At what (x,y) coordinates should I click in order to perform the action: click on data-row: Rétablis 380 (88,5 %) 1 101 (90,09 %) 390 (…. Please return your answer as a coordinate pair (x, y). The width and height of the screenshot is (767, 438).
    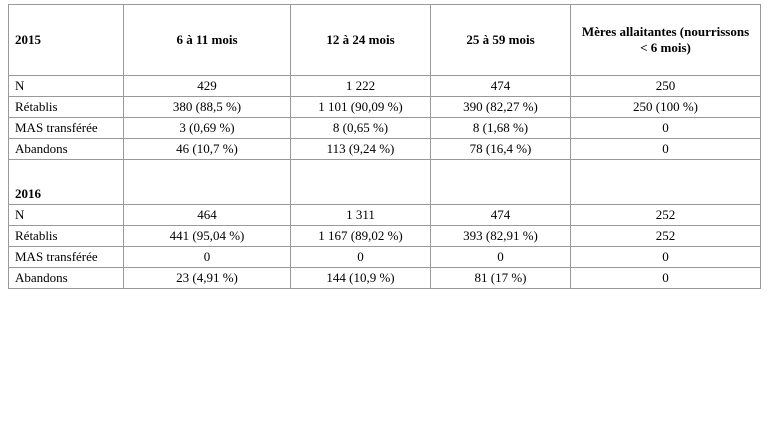
    Looking at the image, I should click on (384, 107).